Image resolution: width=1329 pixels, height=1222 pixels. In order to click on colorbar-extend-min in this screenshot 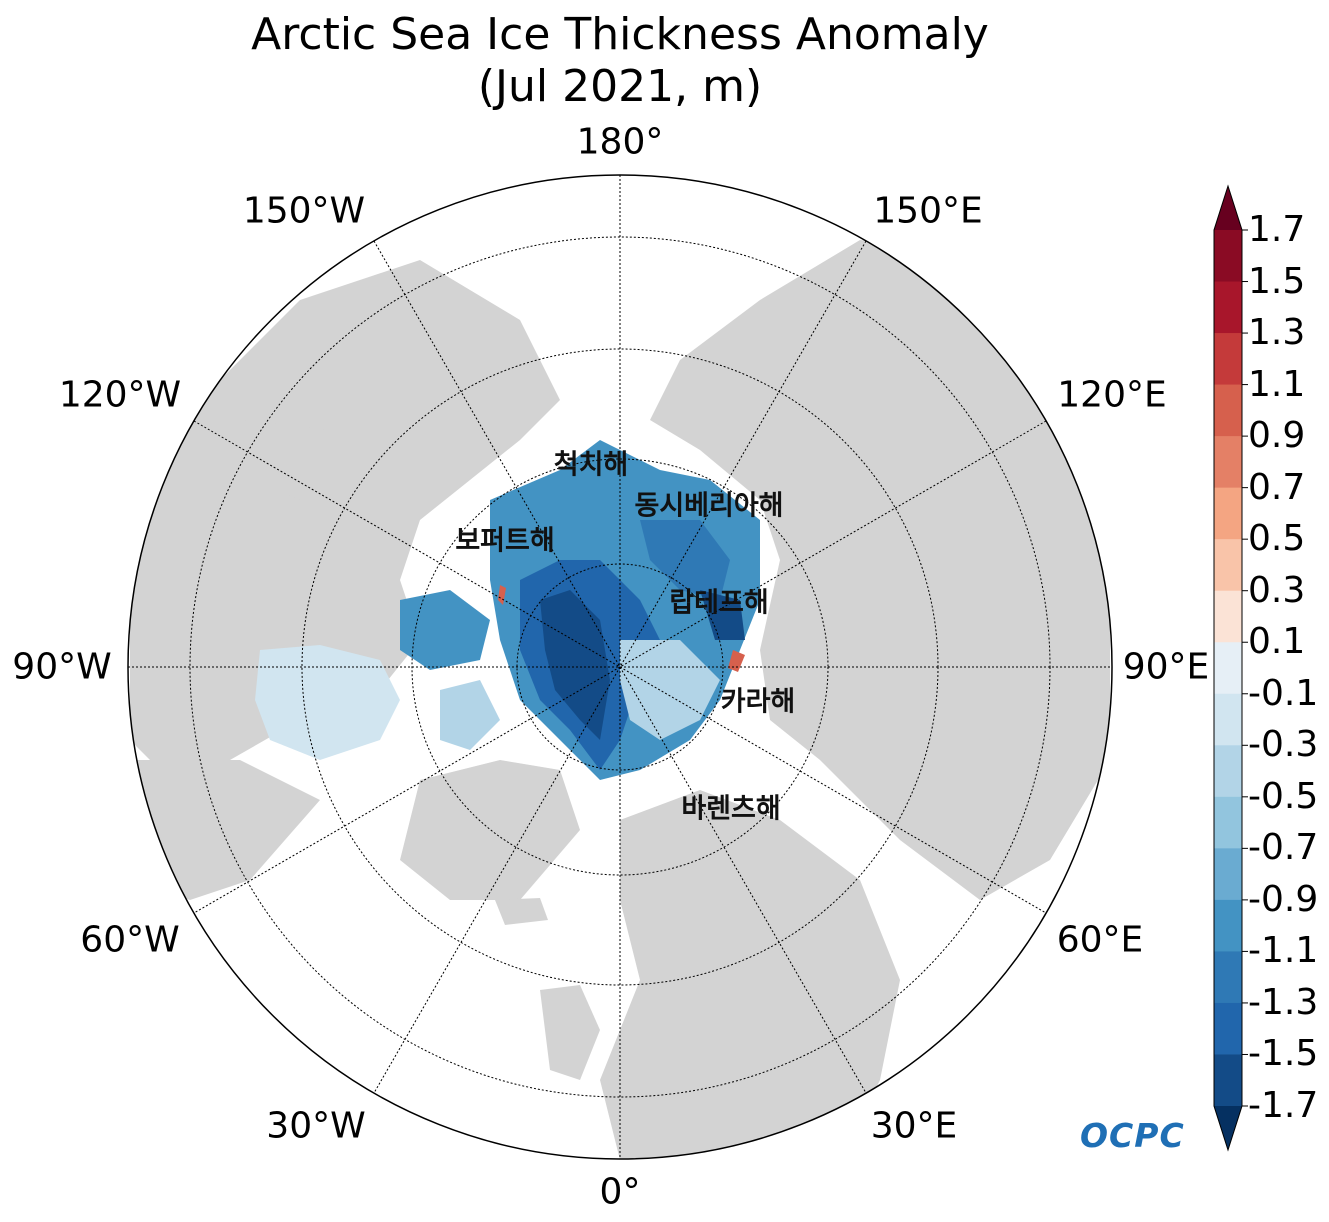, I will do `click(1228, 1128)`.